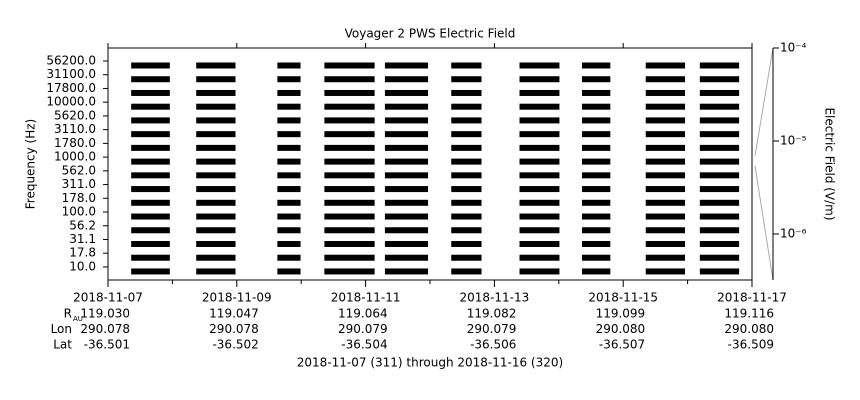 This screenshot has height=400, width=860. I want to click on ephemeris-value: 119.047, so click(234, 314).